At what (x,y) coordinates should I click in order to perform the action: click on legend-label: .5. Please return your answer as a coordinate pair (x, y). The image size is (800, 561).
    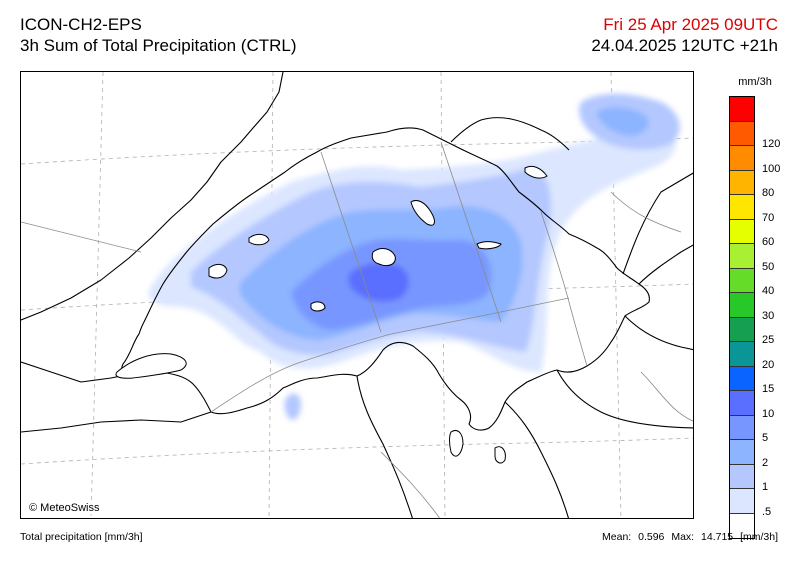
    Looking at the image, I should click on (767, 511).